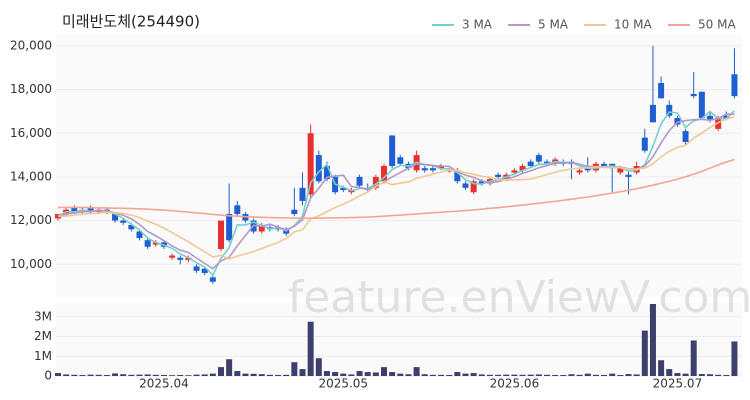  I want to click on legend-label: 10 MA, so click(633, 25).